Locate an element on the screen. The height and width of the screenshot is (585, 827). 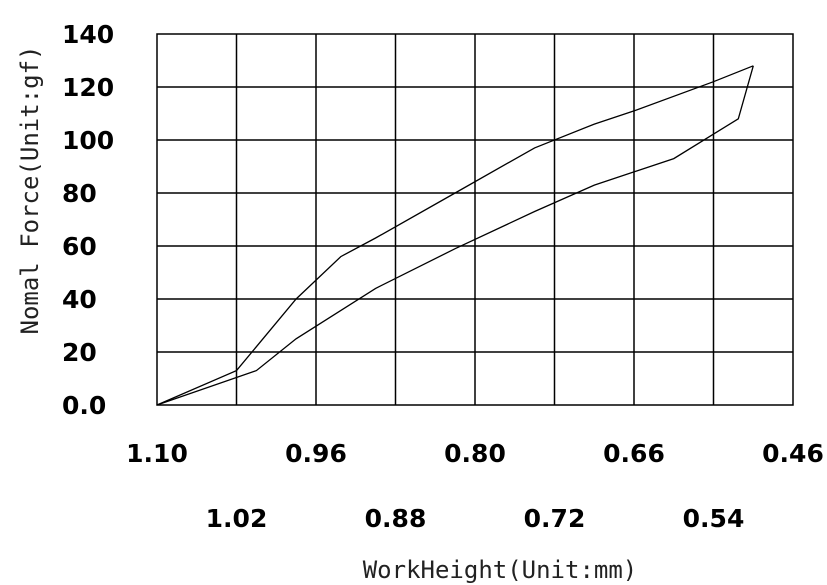
x-tick-label: 1.02 is located at coordinates (237, 518).